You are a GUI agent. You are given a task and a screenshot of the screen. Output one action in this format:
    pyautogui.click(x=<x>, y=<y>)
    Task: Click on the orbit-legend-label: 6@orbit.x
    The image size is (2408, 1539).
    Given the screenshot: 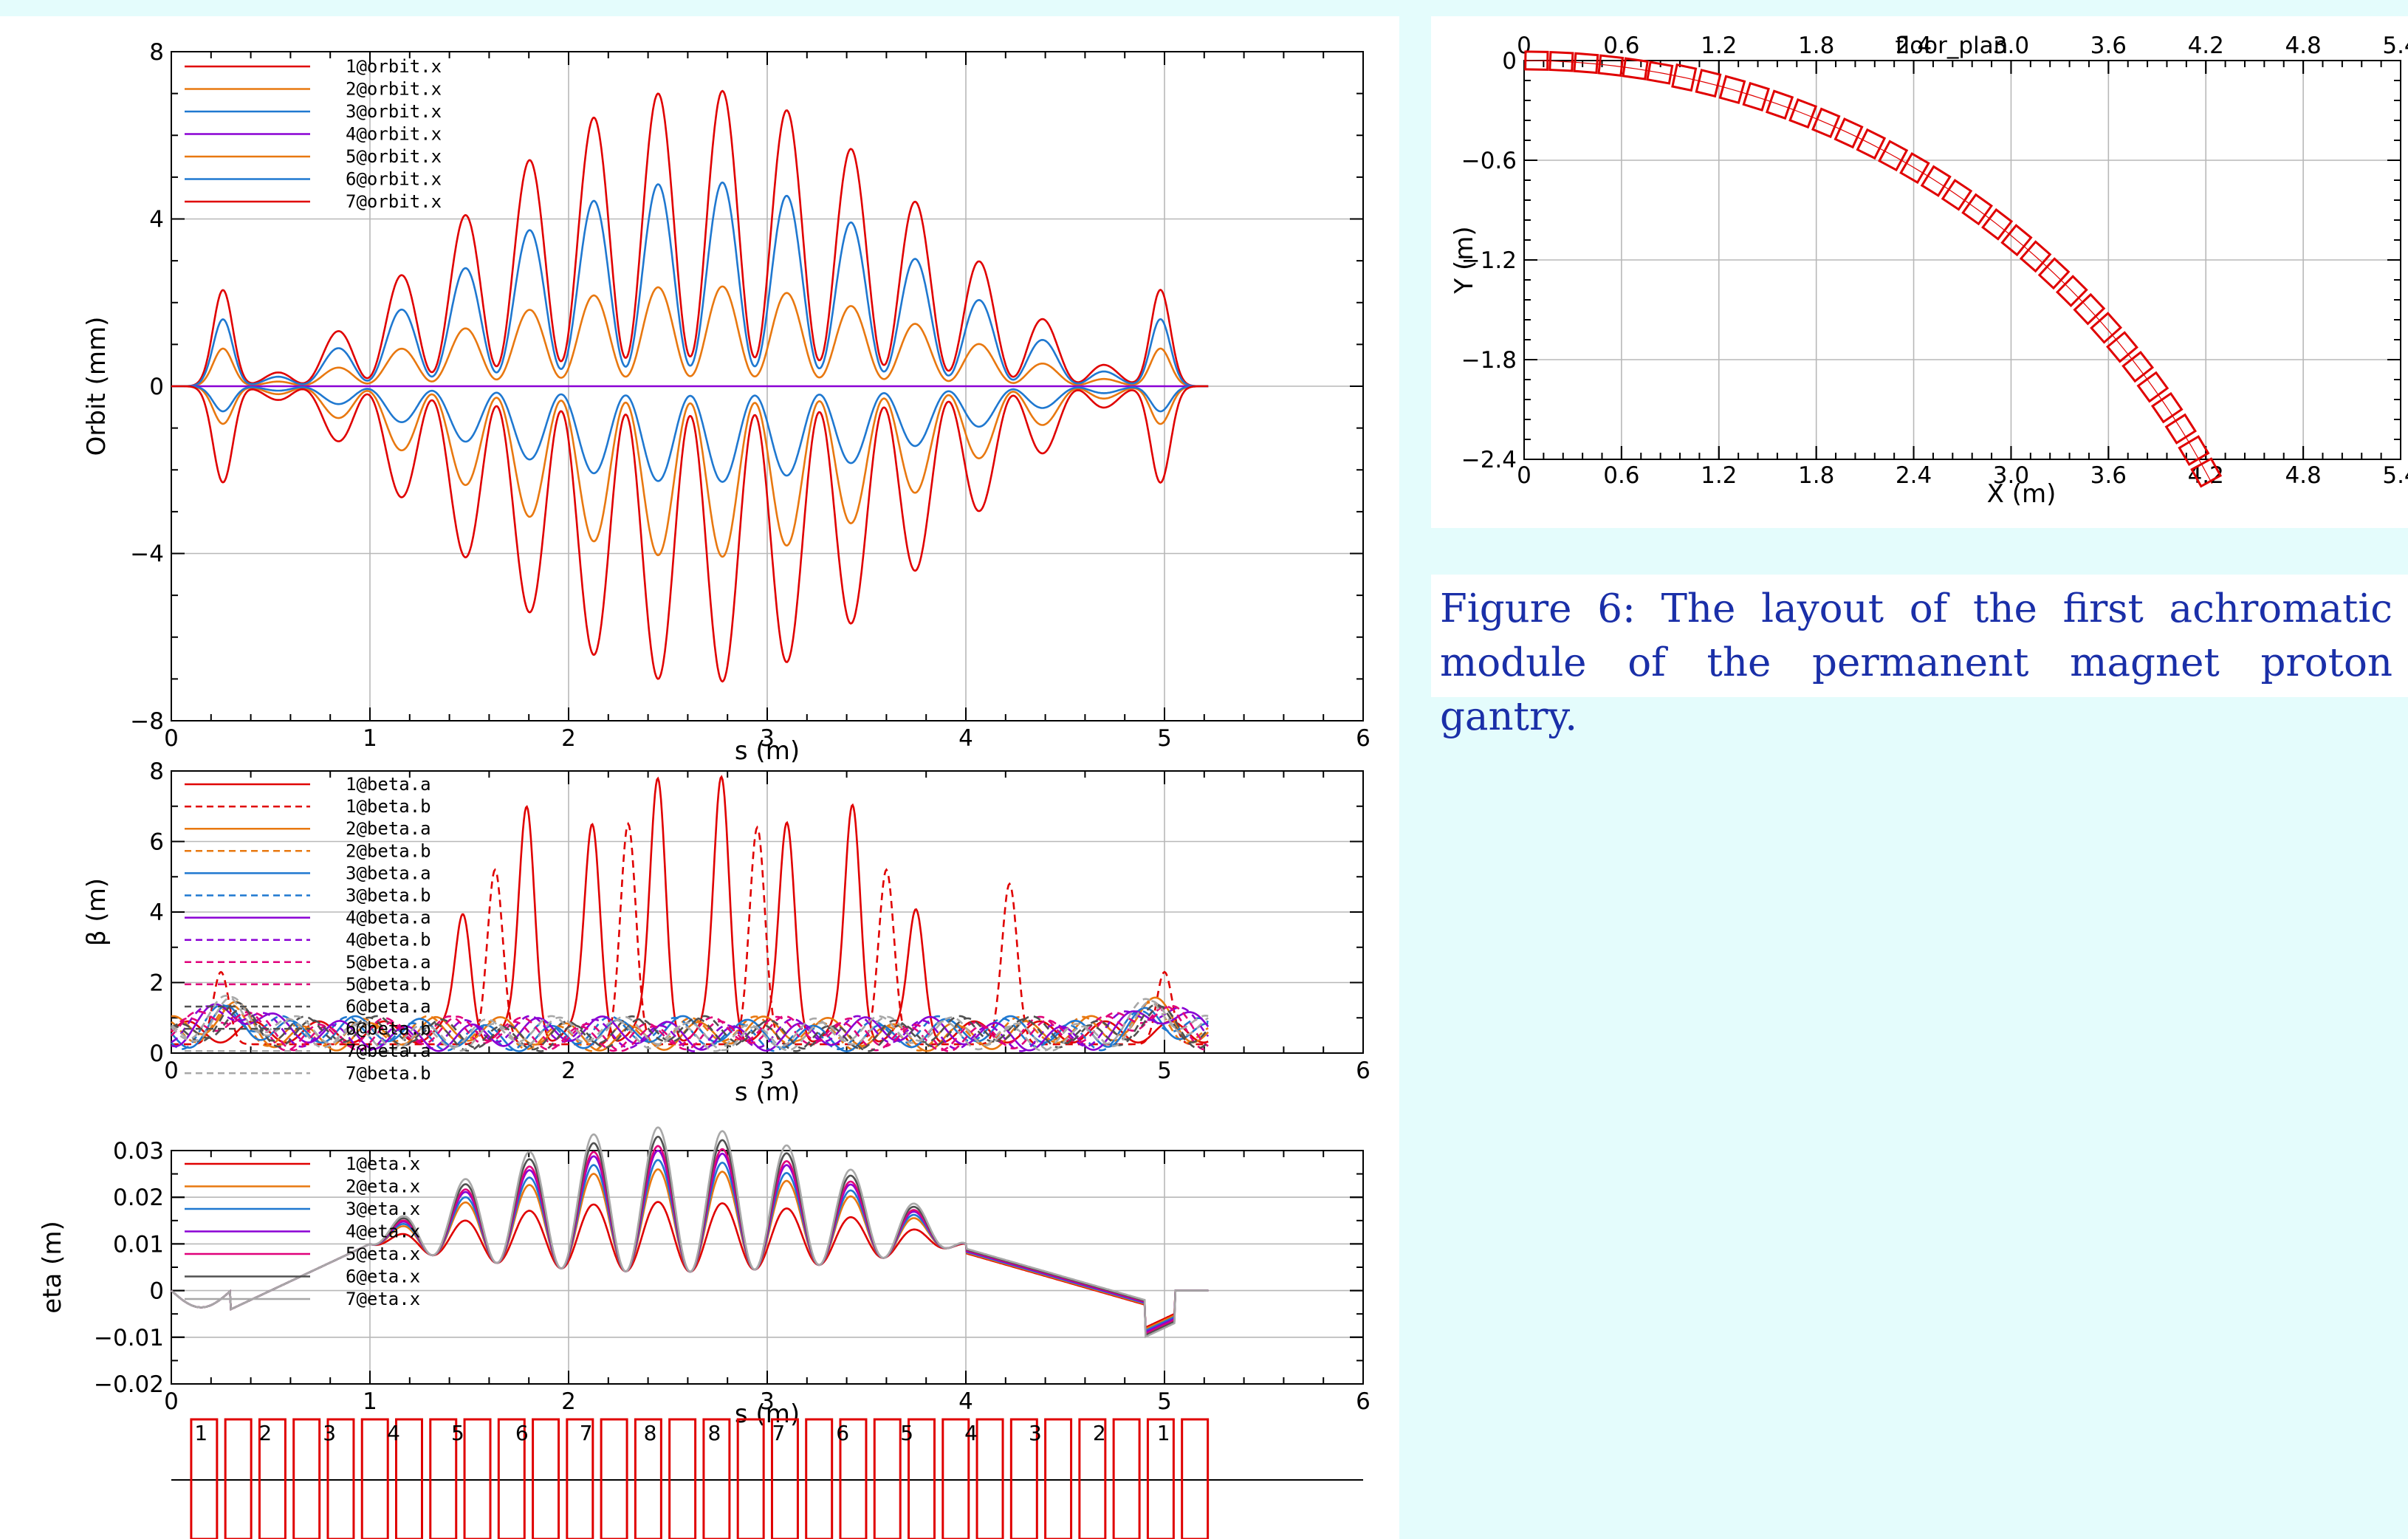 What is the action you would take?
    pyautogui.click(x=394, y=179)
    